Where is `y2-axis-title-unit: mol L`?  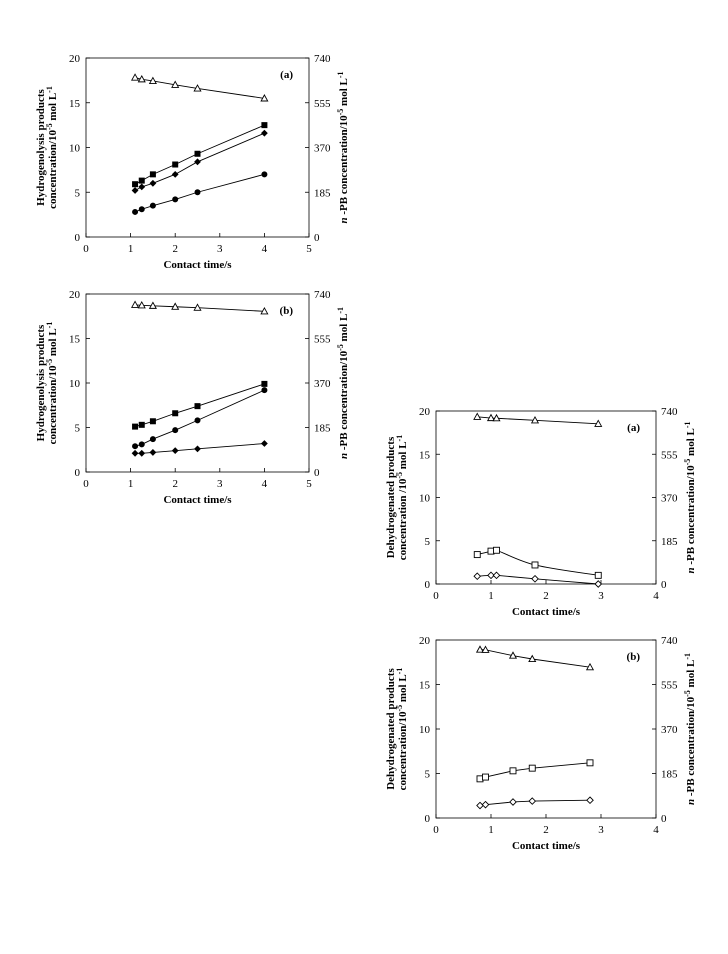
y2-axis-title-unit: mol L is located at coordinates (344, 93).